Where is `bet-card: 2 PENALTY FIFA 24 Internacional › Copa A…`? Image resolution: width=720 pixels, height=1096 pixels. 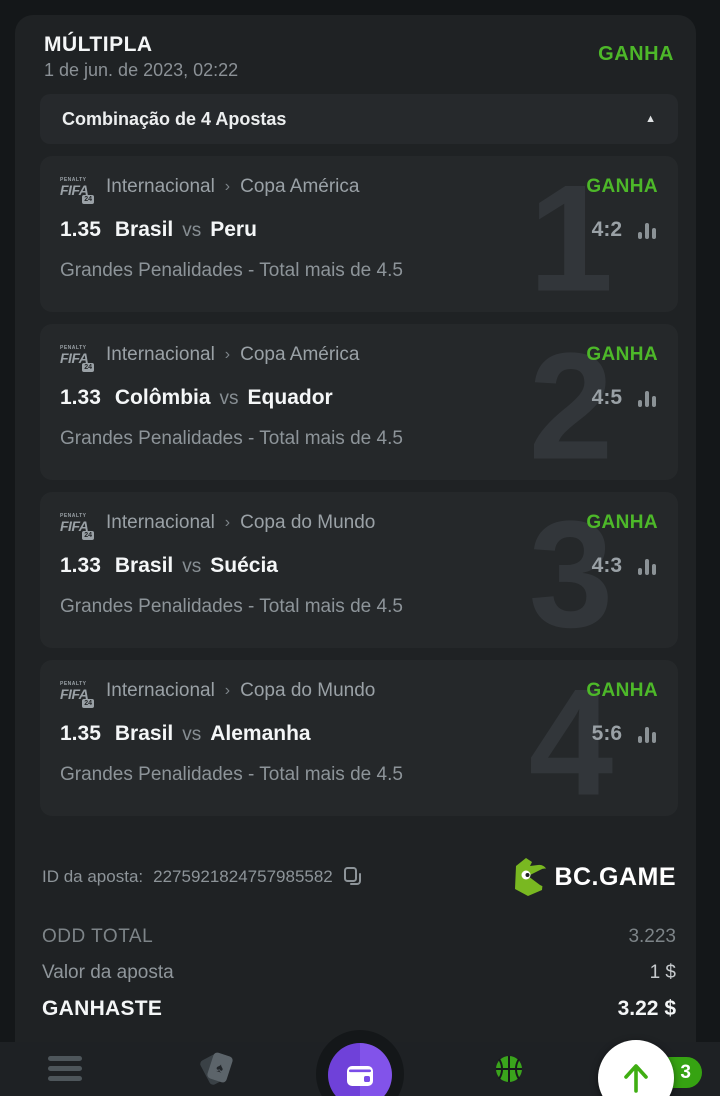 bet-card: 2 PENALTY FIFA 24 Internacional › Copa A… is located at coordinates (359, 402).